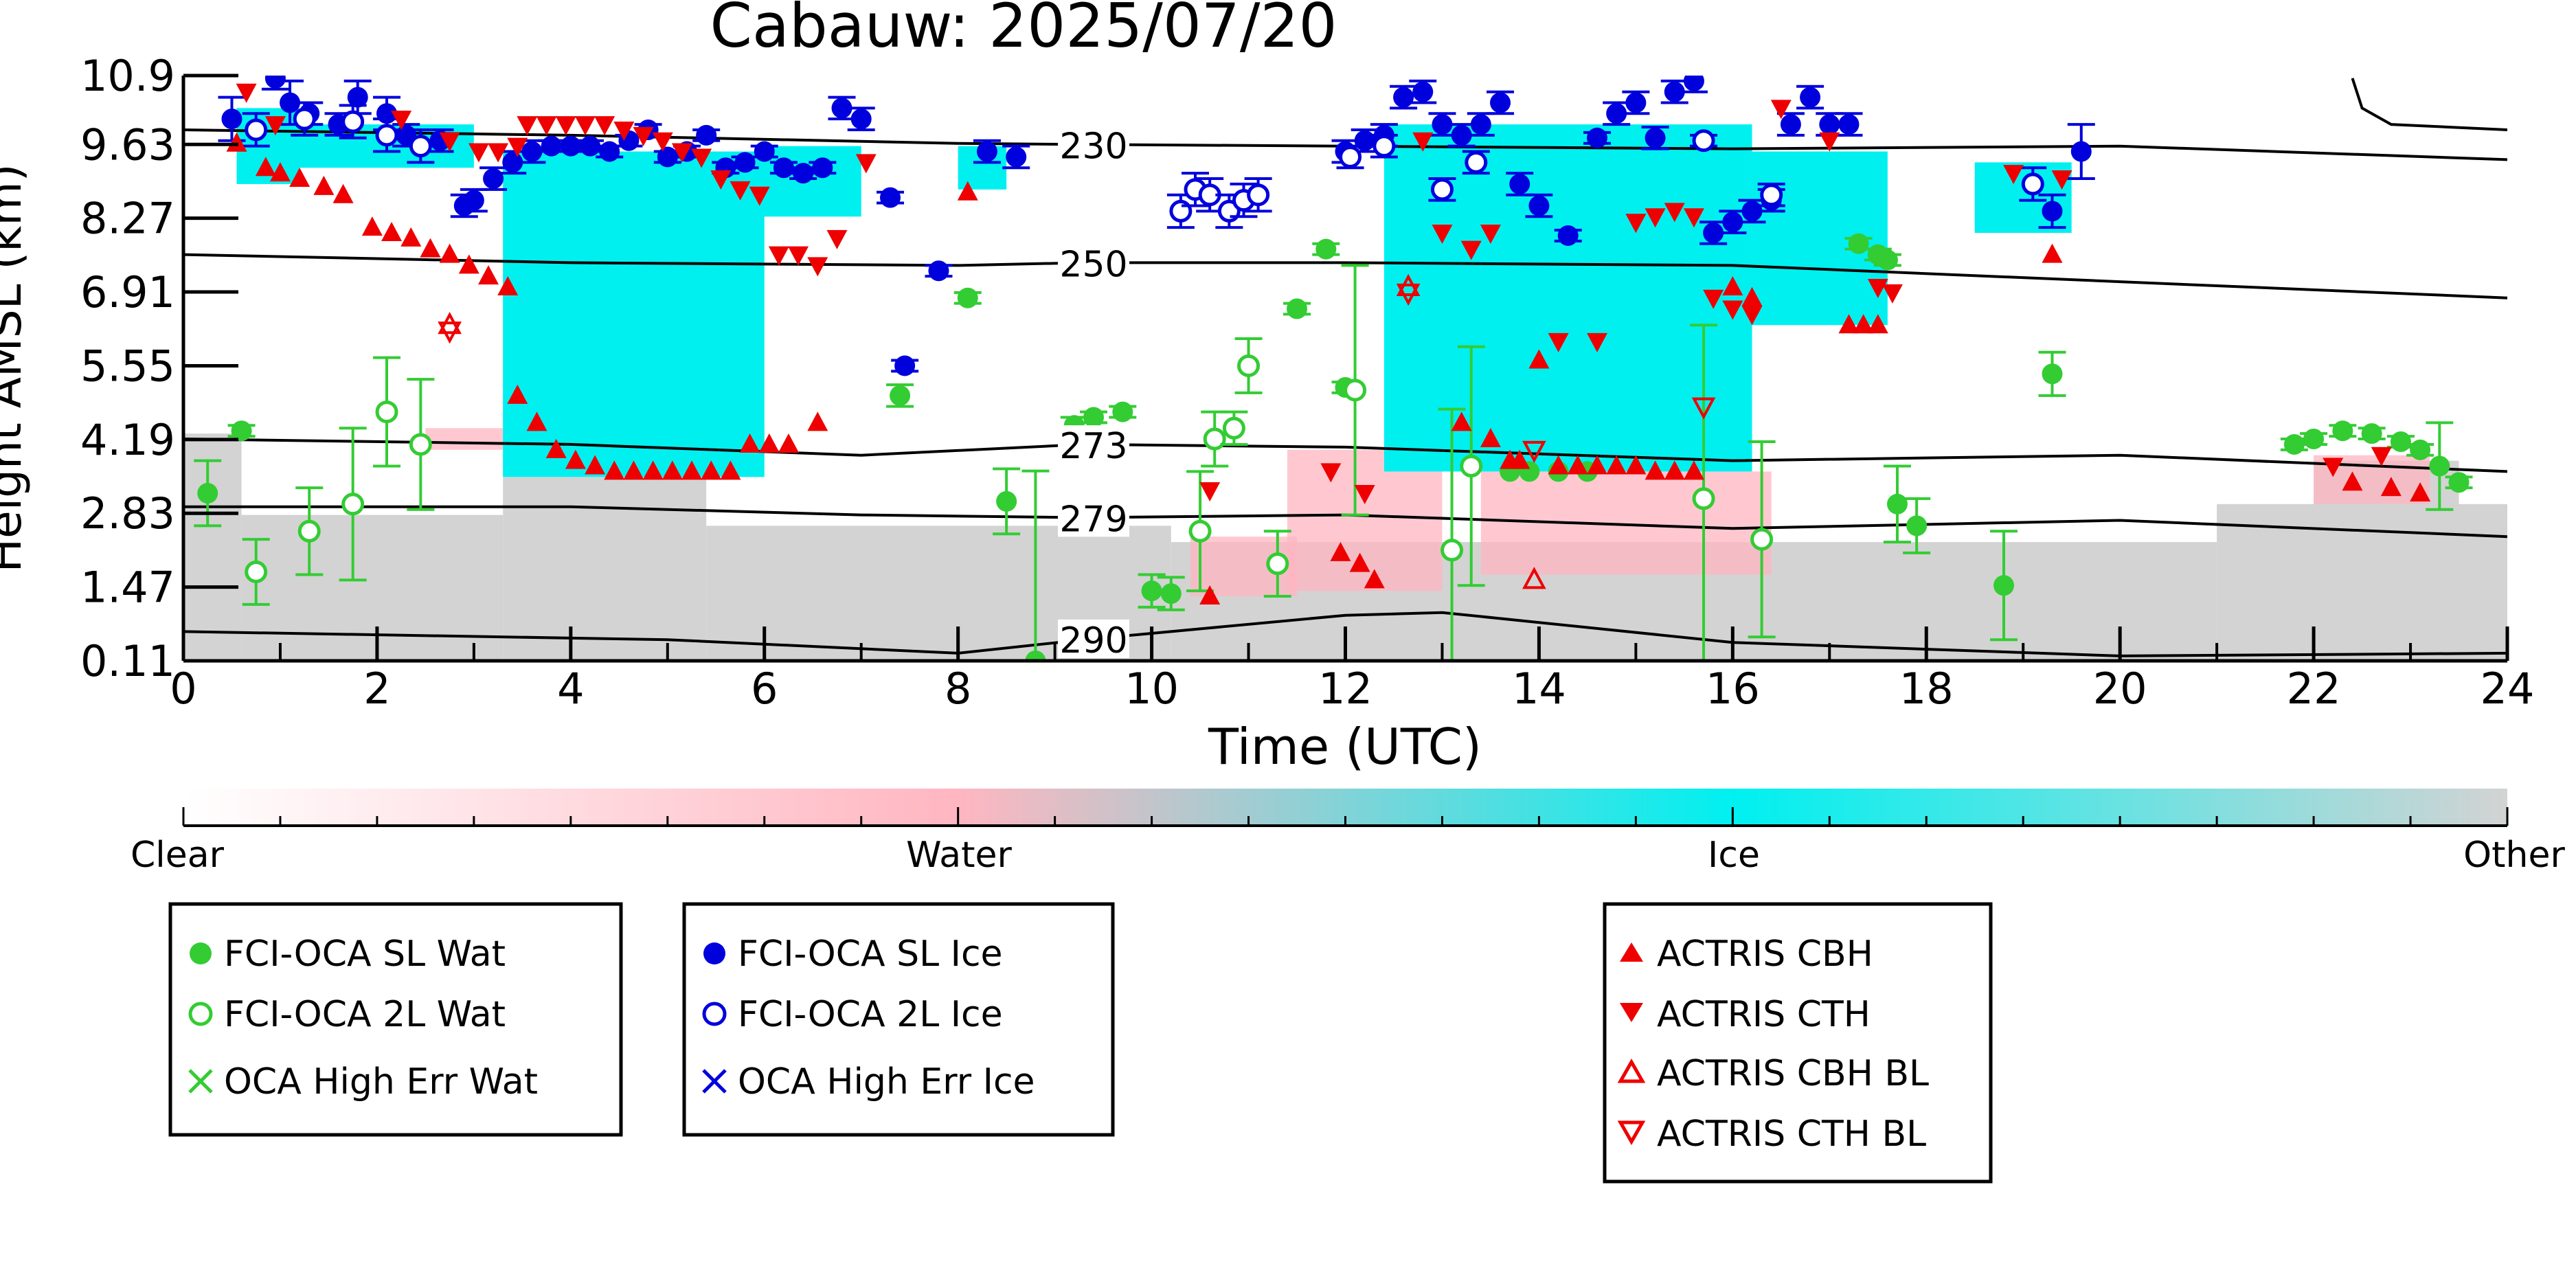  What do you see at coordinates (1345, 747) in the screenshot?
I see `x-axis-label: Time (UTC)` at bounding box center [1345, 747].